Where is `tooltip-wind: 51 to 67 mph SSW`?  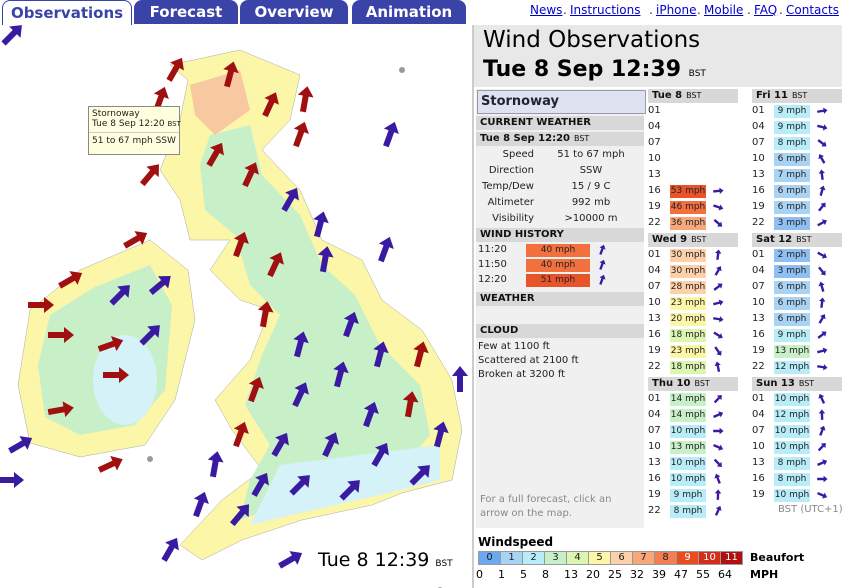
tooltip-wind: 51 to 67 mph SSW is located at coordinates (134, 139).